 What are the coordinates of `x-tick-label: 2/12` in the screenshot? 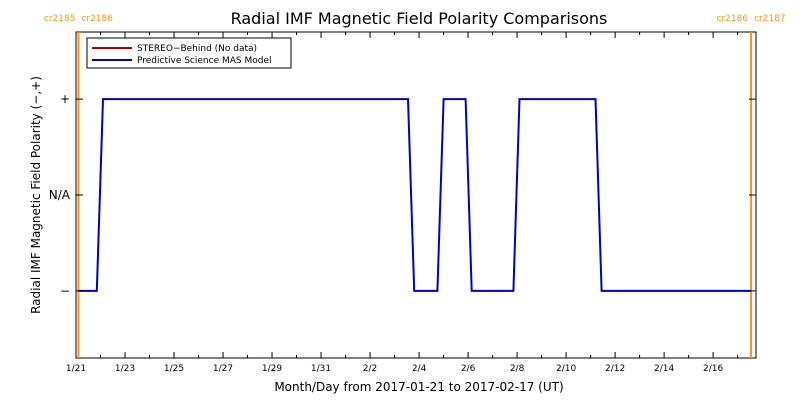 It's located at (615, 369).